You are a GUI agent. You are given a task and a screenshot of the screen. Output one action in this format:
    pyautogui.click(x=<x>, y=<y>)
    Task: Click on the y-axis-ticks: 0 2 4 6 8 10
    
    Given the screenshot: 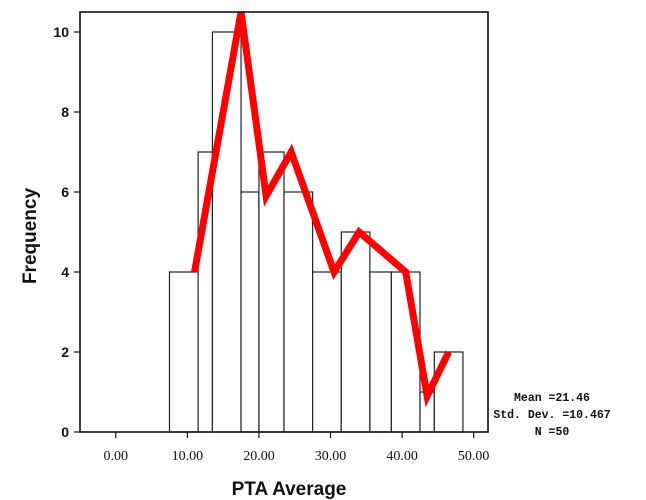 What is the action you would take?
    pyautogui.click(x=66, y=232)
    